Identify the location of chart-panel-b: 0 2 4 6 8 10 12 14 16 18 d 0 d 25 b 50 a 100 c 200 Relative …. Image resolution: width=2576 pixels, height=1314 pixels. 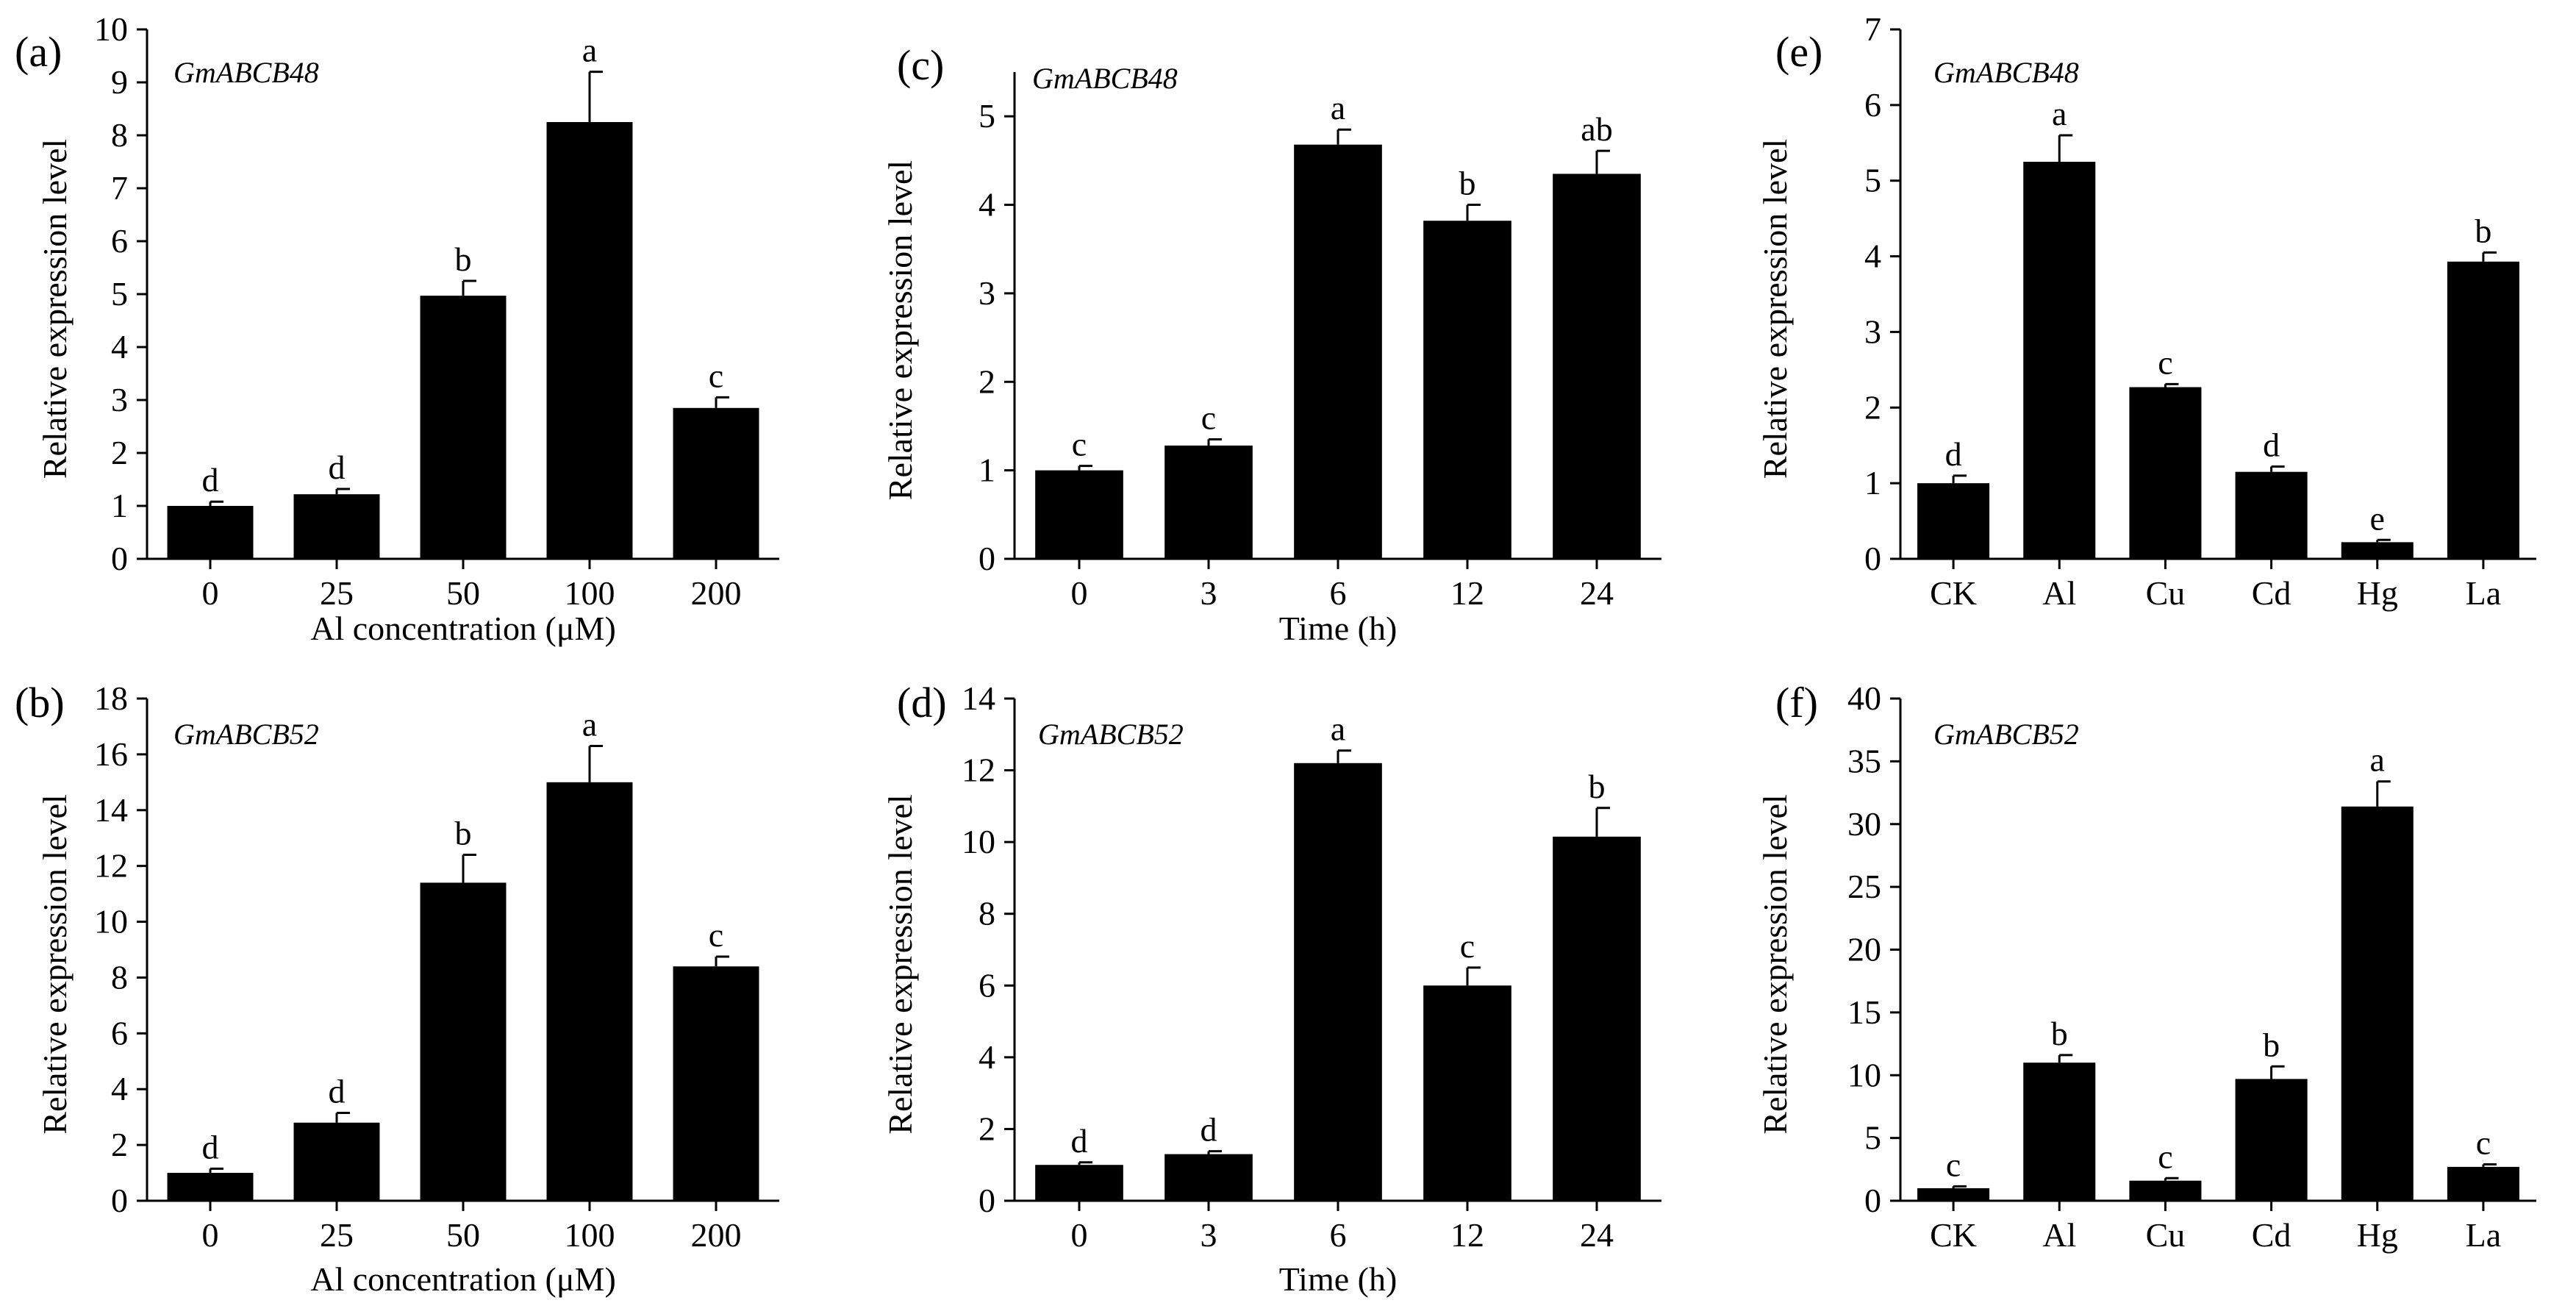
(397, 988).